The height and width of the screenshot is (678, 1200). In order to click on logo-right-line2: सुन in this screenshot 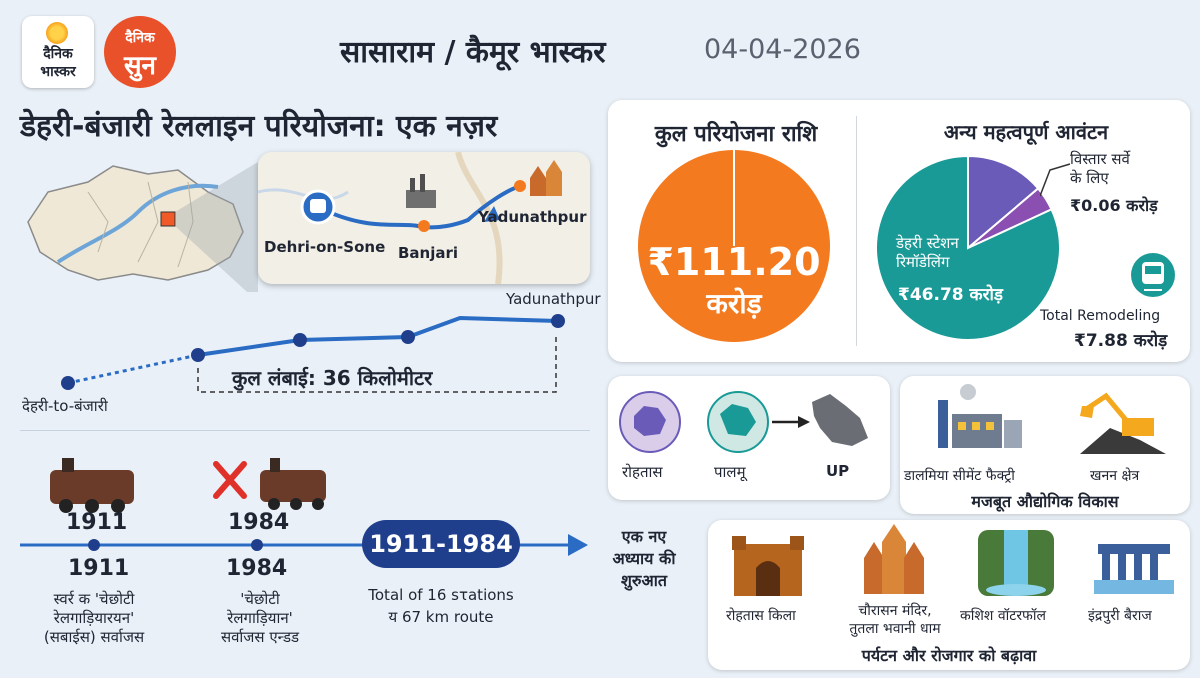, I will do `click(139, 66)`.